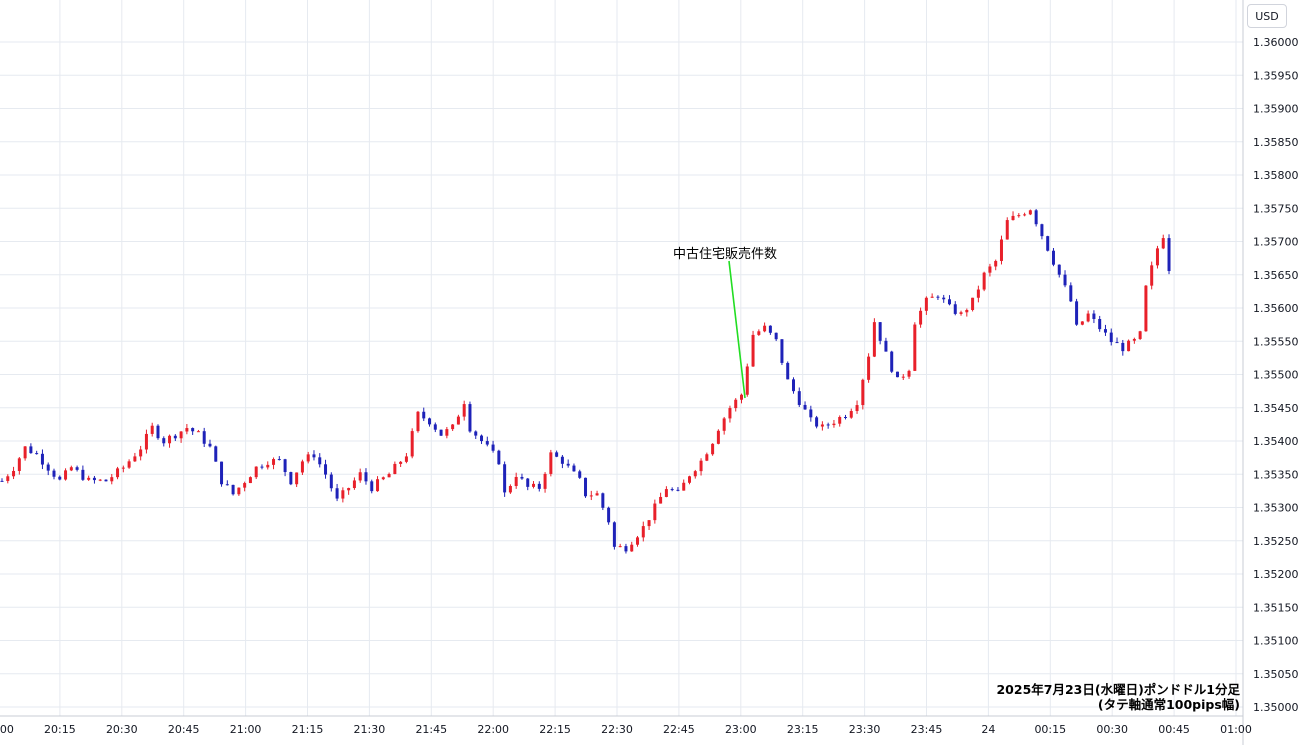 Image resolution: width=1300 pixels, height=745 pixels. What do you see at coordinates (1276, 508) in the screenshot?
I see `y-tick-label: 1.35300` at bounding box center [1276, 508].